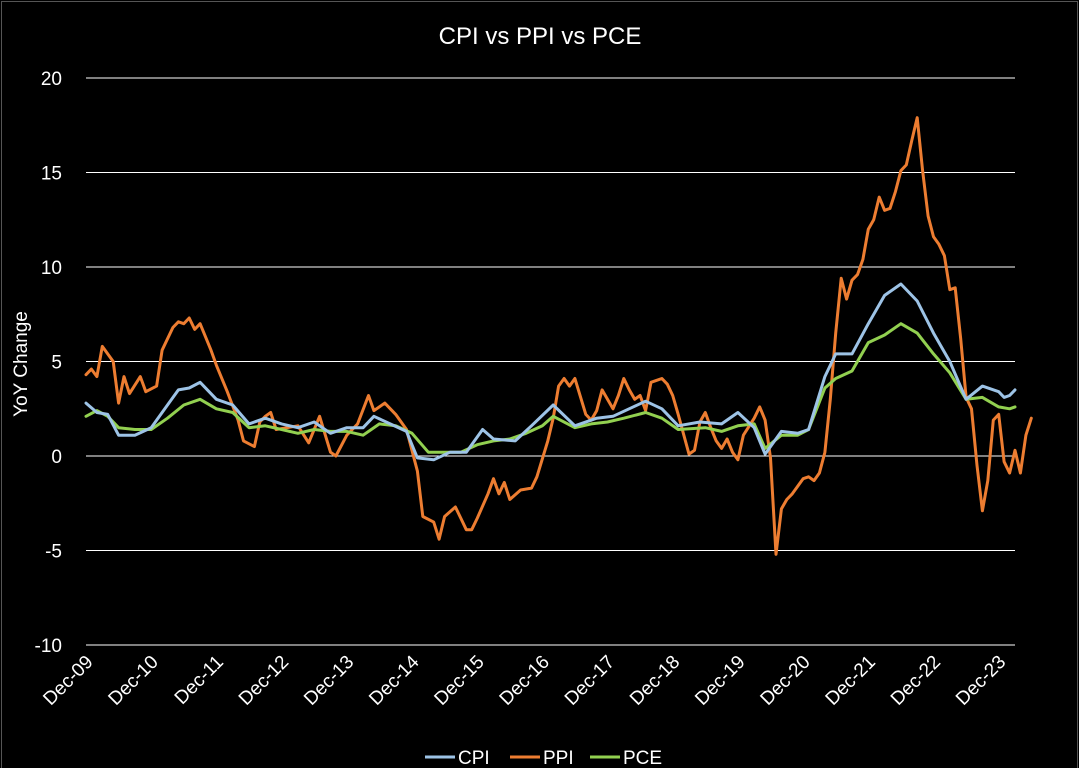  Describe the element at coordinates (48, 646) in the screenshot. I see `y-tick-label: -10` at that location.